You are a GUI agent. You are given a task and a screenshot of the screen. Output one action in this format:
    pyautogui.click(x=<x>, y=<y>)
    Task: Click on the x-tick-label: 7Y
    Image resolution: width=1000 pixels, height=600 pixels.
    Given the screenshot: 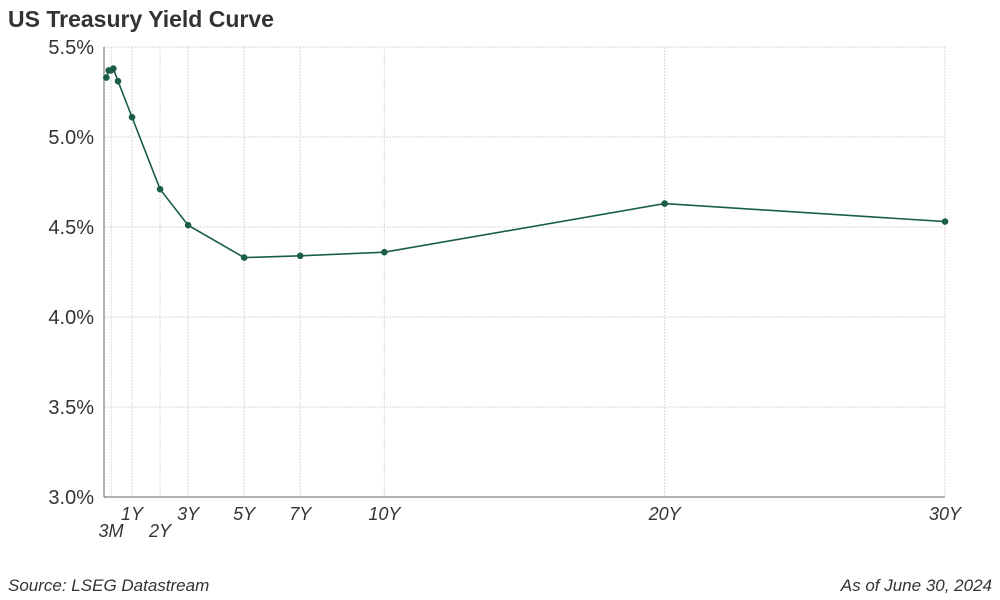 What is the action you would take?
    pyautogui.click(x=301, y=514)
    